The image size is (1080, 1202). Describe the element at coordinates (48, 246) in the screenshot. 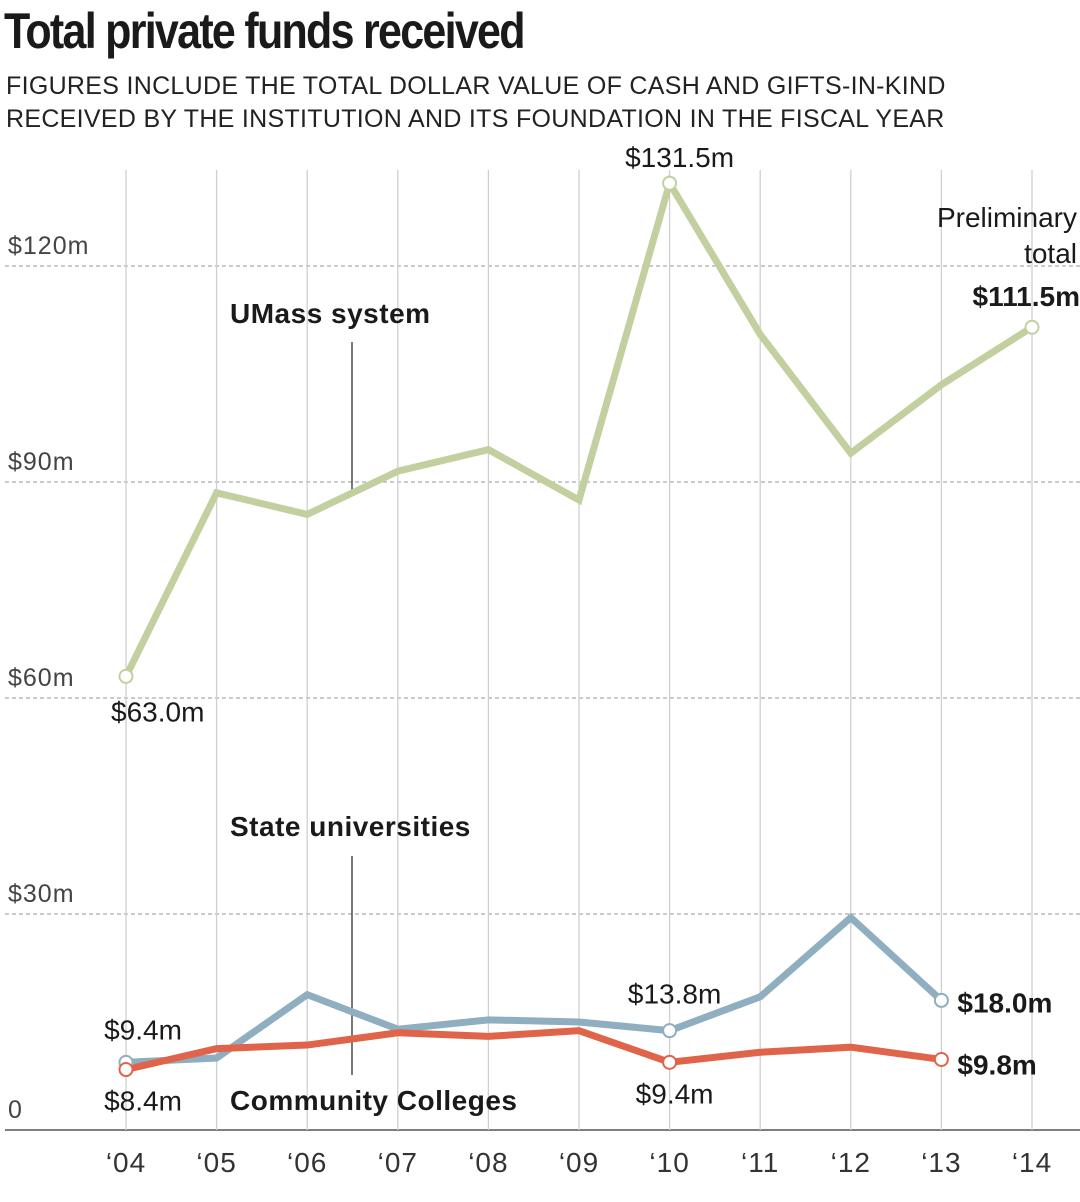

I see `y-tick-label: $120m` at that location.